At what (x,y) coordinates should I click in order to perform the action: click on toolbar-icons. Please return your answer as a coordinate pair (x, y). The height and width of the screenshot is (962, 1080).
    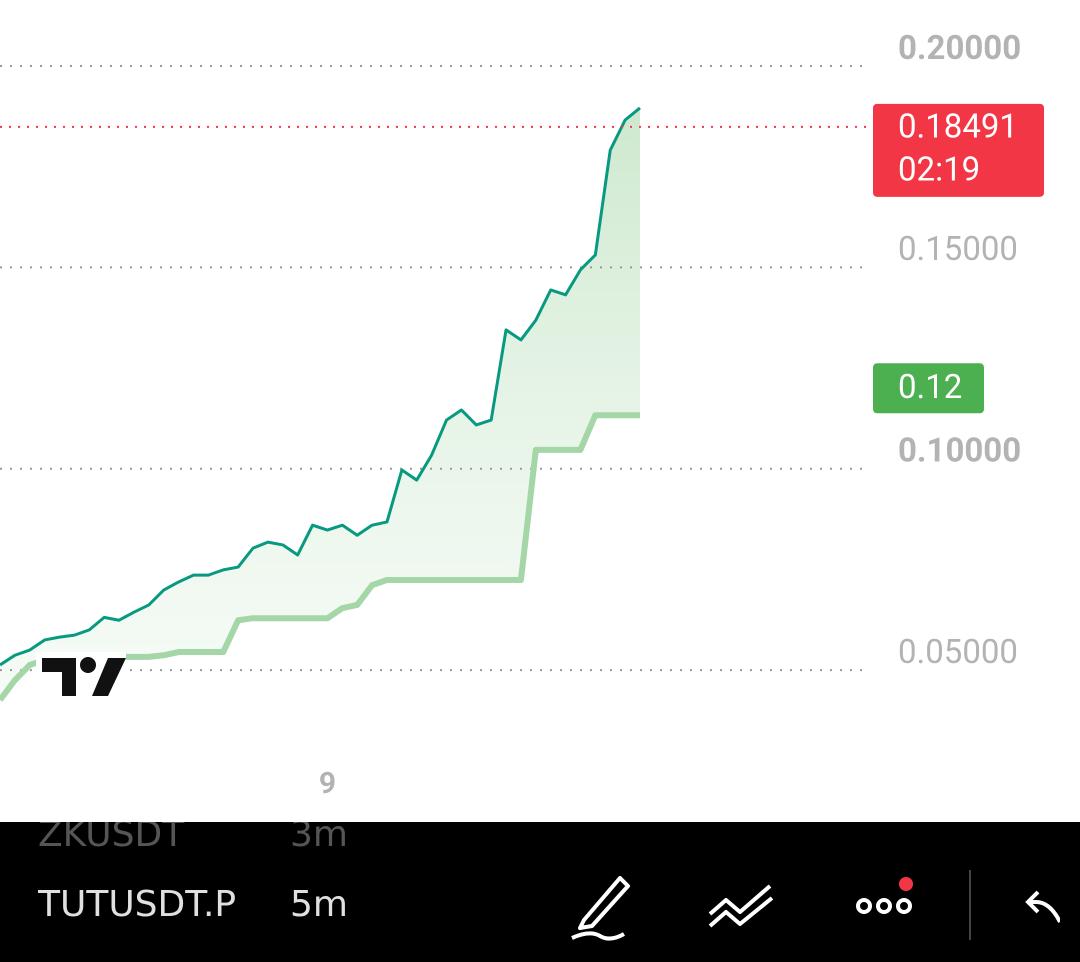
    Looking at the image, I should click on (815, 905).